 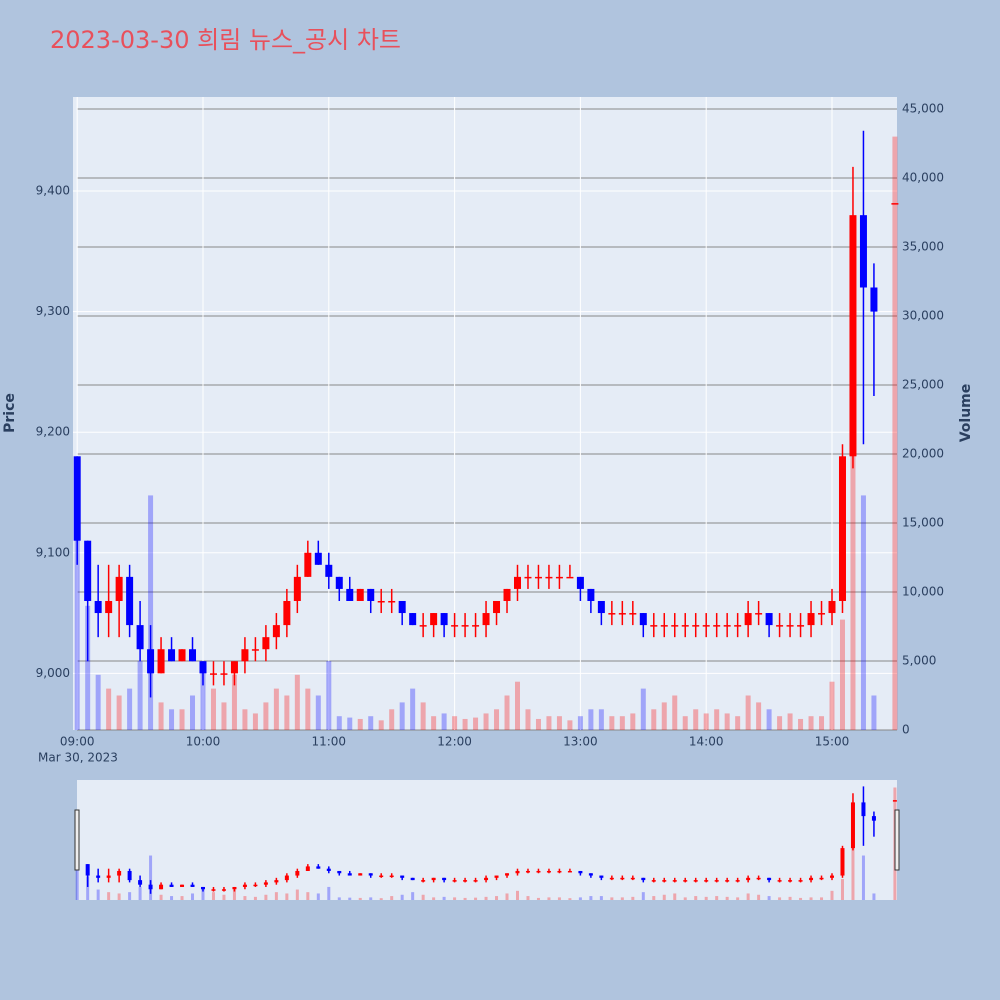 What do you see at coordinates (78, 758) in the screenshot?
I see `x-date-label: Mar 30, 2023` at bounding box center [78, 758].